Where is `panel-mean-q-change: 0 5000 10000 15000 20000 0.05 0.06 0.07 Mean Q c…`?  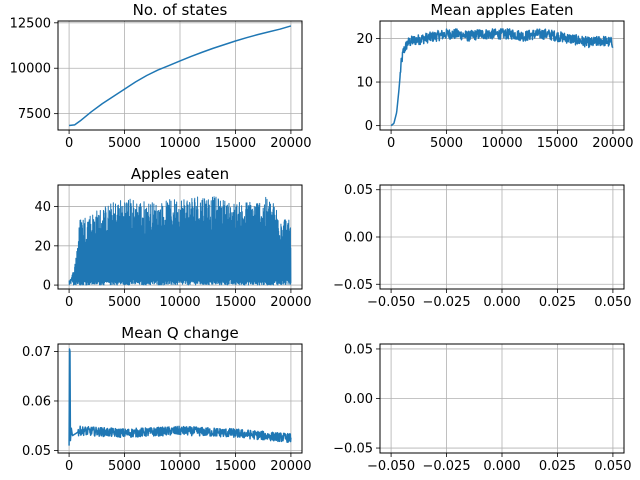
panel-mean-q-change: 0 5000 10000 15000 20000 0.05 0.06 0.07 Mean Q c… is located at coordinates (167, 399).